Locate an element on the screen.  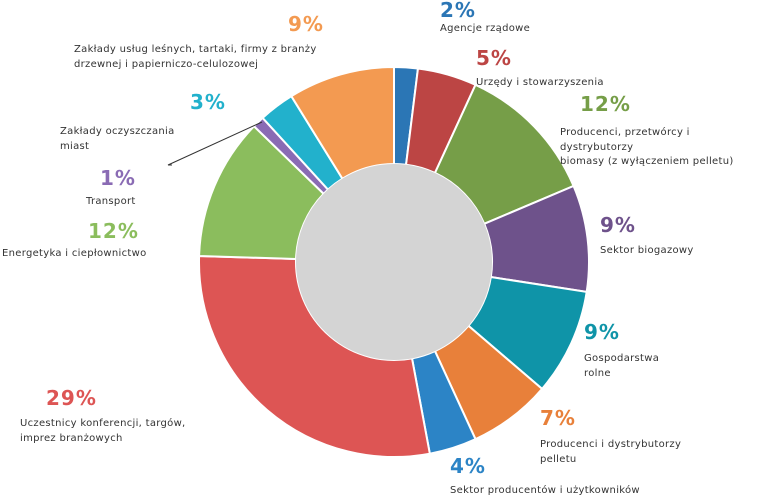
slice-percent-10: 3% is located at coordinates (208, 102).